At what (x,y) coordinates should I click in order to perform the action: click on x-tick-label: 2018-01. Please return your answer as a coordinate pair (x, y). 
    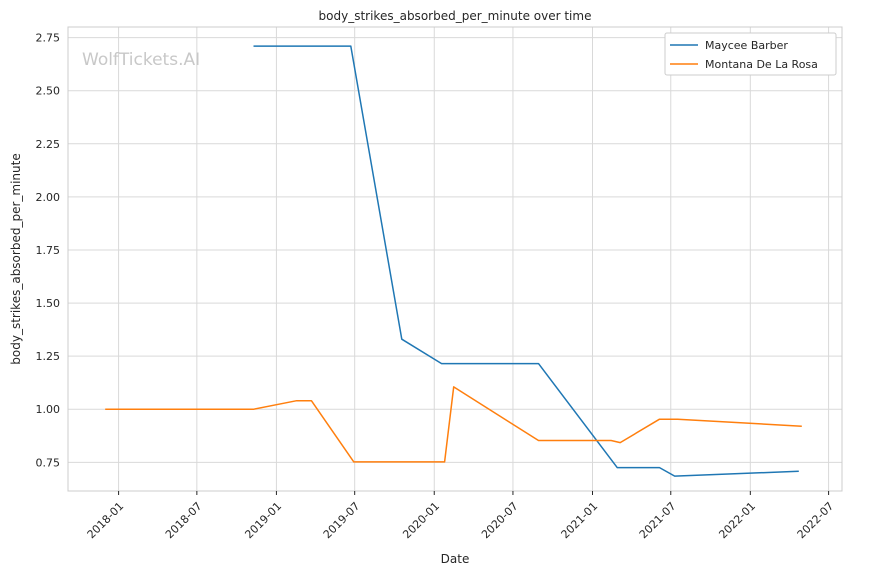
    Looking at the image, I should click on (106, 521).